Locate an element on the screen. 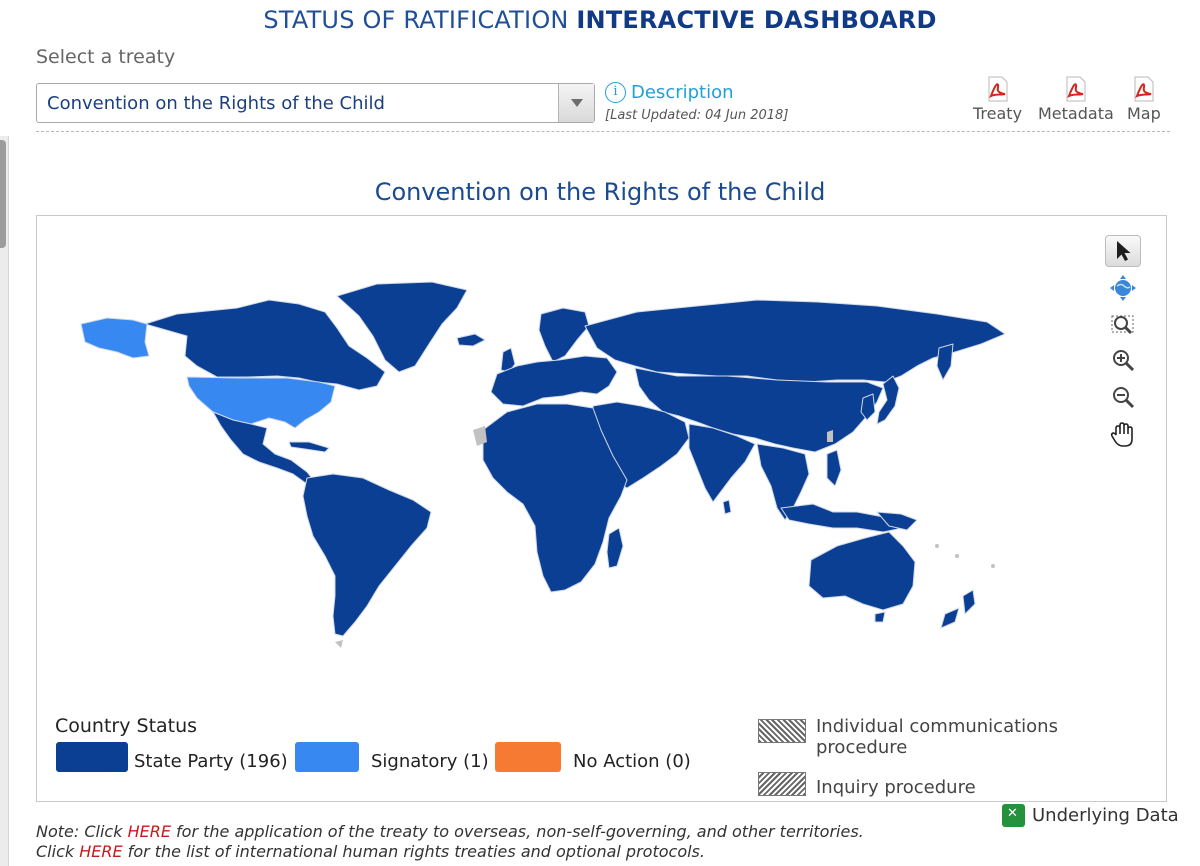 Image resolution: width=1200 pixels, height=866 pixels. legend-label-signatory: Signatory (1) is located at coordinates (430, 761).